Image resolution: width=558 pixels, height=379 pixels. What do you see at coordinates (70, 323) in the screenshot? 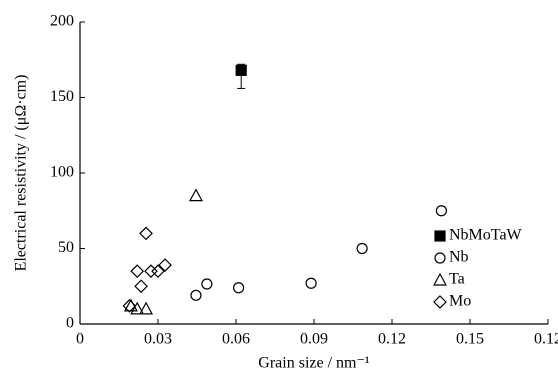
I see `y-tick-label: 0` at bounding box center [70, 323].